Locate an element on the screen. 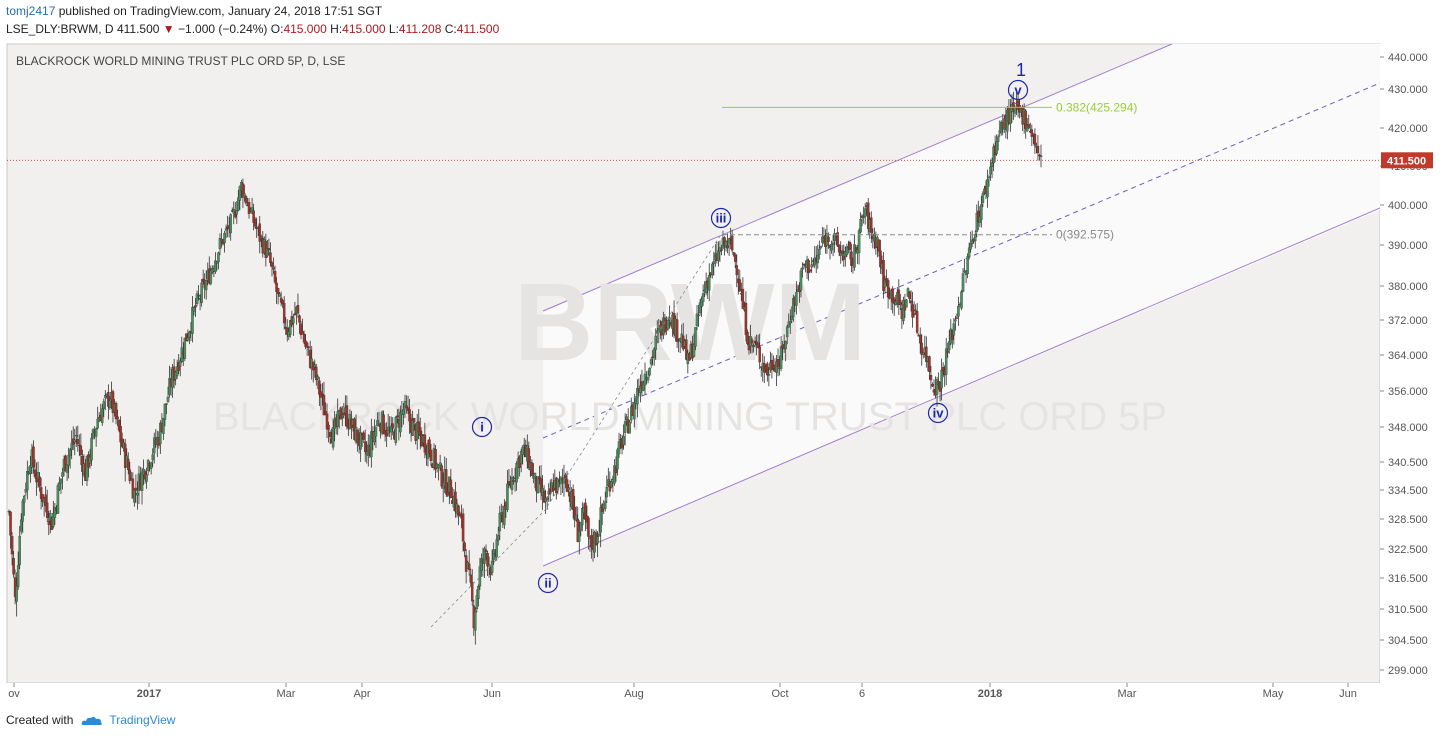 The width and height of the screenshot is (1440, 739). high-value: 415.000 is located at coordinates (364, 29).